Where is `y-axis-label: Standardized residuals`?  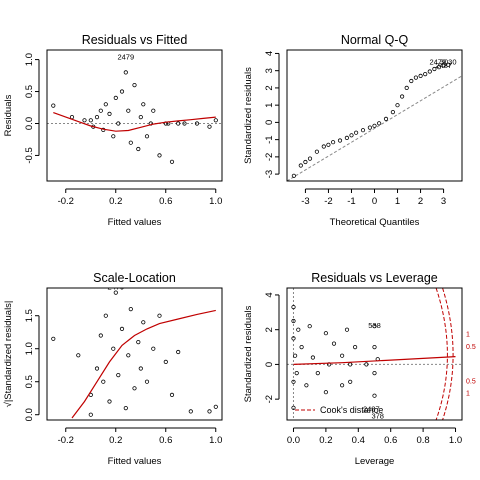 y-axis-label: Standardized residuals is located at coordinates (248, 115).